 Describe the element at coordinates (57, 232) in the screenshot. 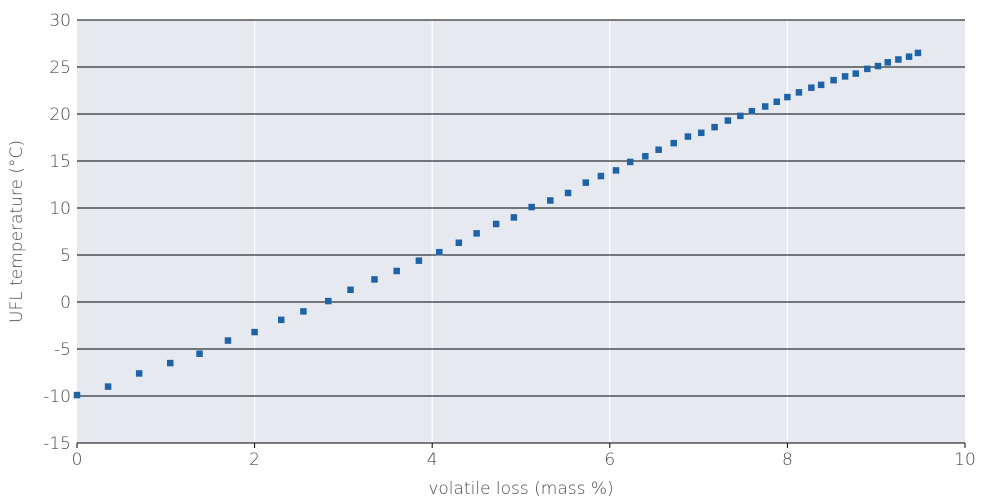

I see `y-tick-labels: -15 -10 -5 0 5 10 15 20 25 30` at that location.